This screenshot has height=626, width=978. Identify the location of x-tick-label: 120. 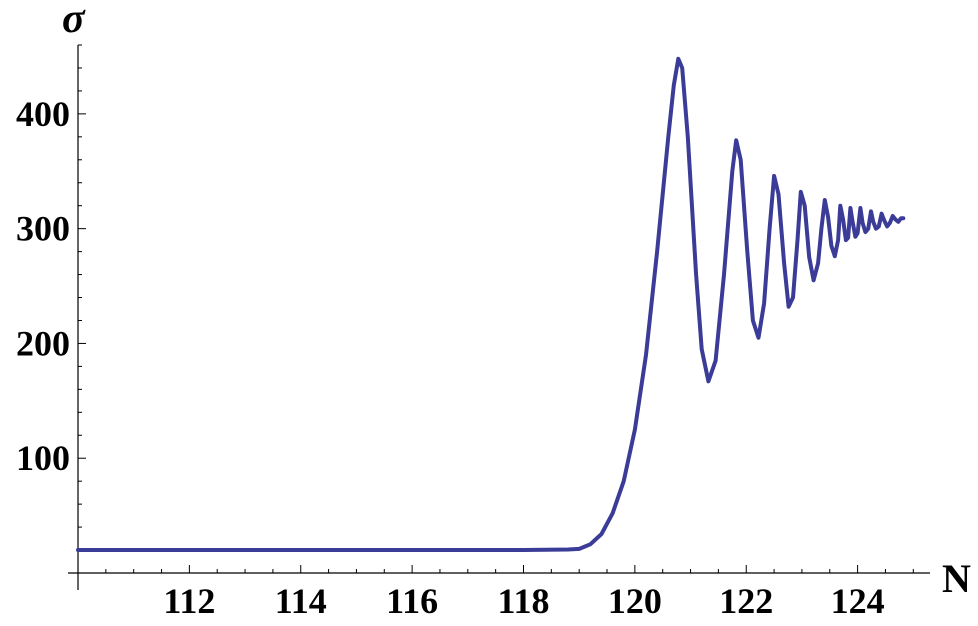
(635, 601).